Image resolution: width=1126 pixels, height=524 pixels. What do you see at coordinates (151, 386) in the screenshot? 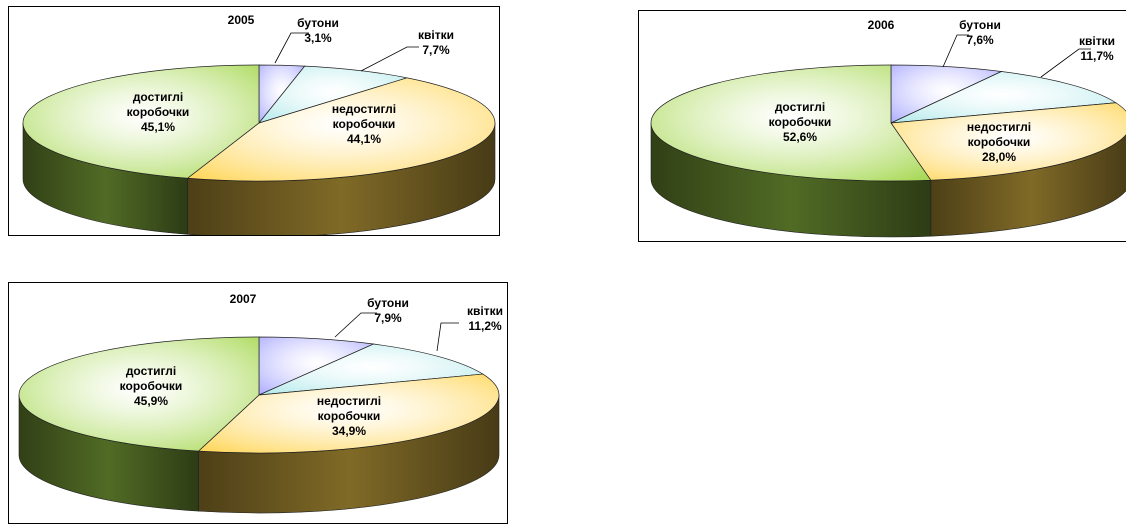
I see `label-ripe-bolls: достиглі коробочки 45,9%` at bounding box center [151, 386].